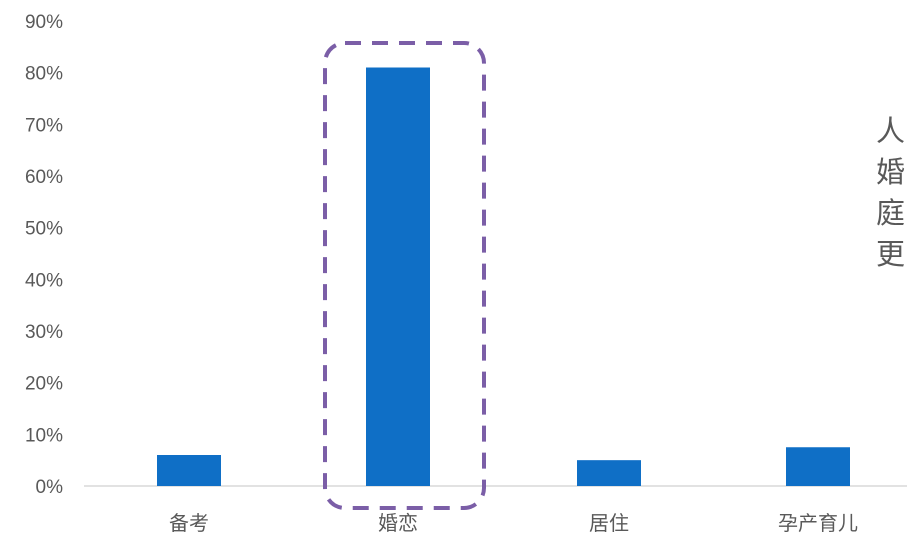 The image size is (907, 543). What do you see at coordinates (50, 487) in the screenshot?
I see `y-tick-label: 0%` at bounding box center [50, 487].